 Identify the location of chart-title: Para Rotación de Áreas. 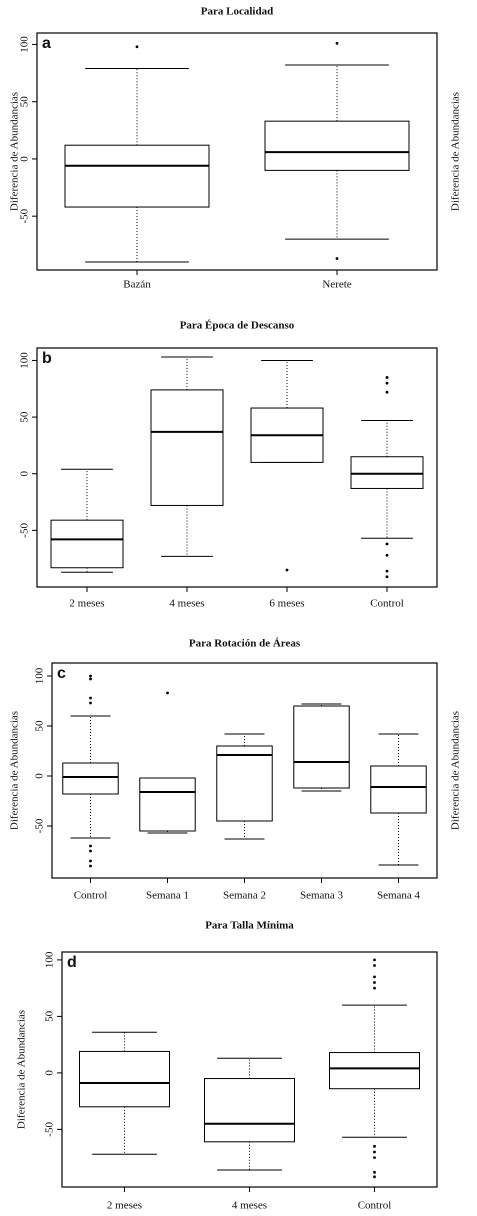
(245, 644).